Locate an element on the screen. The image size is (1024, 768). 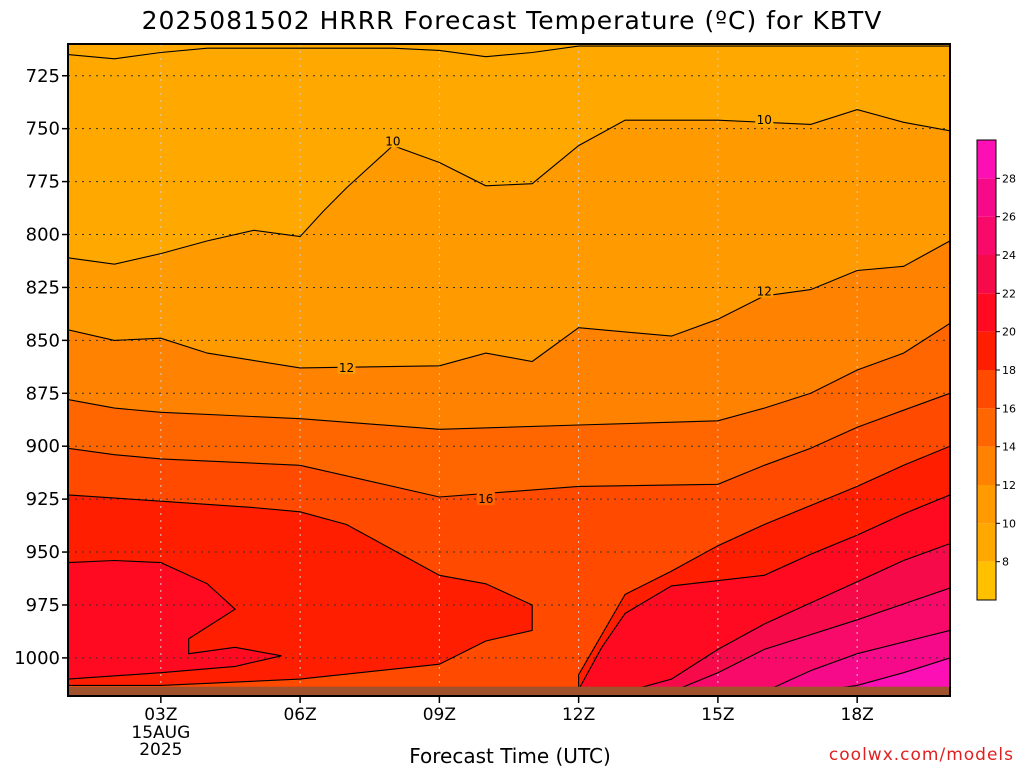
colorbar-tick-label: 28 is located at coordinates (1009, 178).